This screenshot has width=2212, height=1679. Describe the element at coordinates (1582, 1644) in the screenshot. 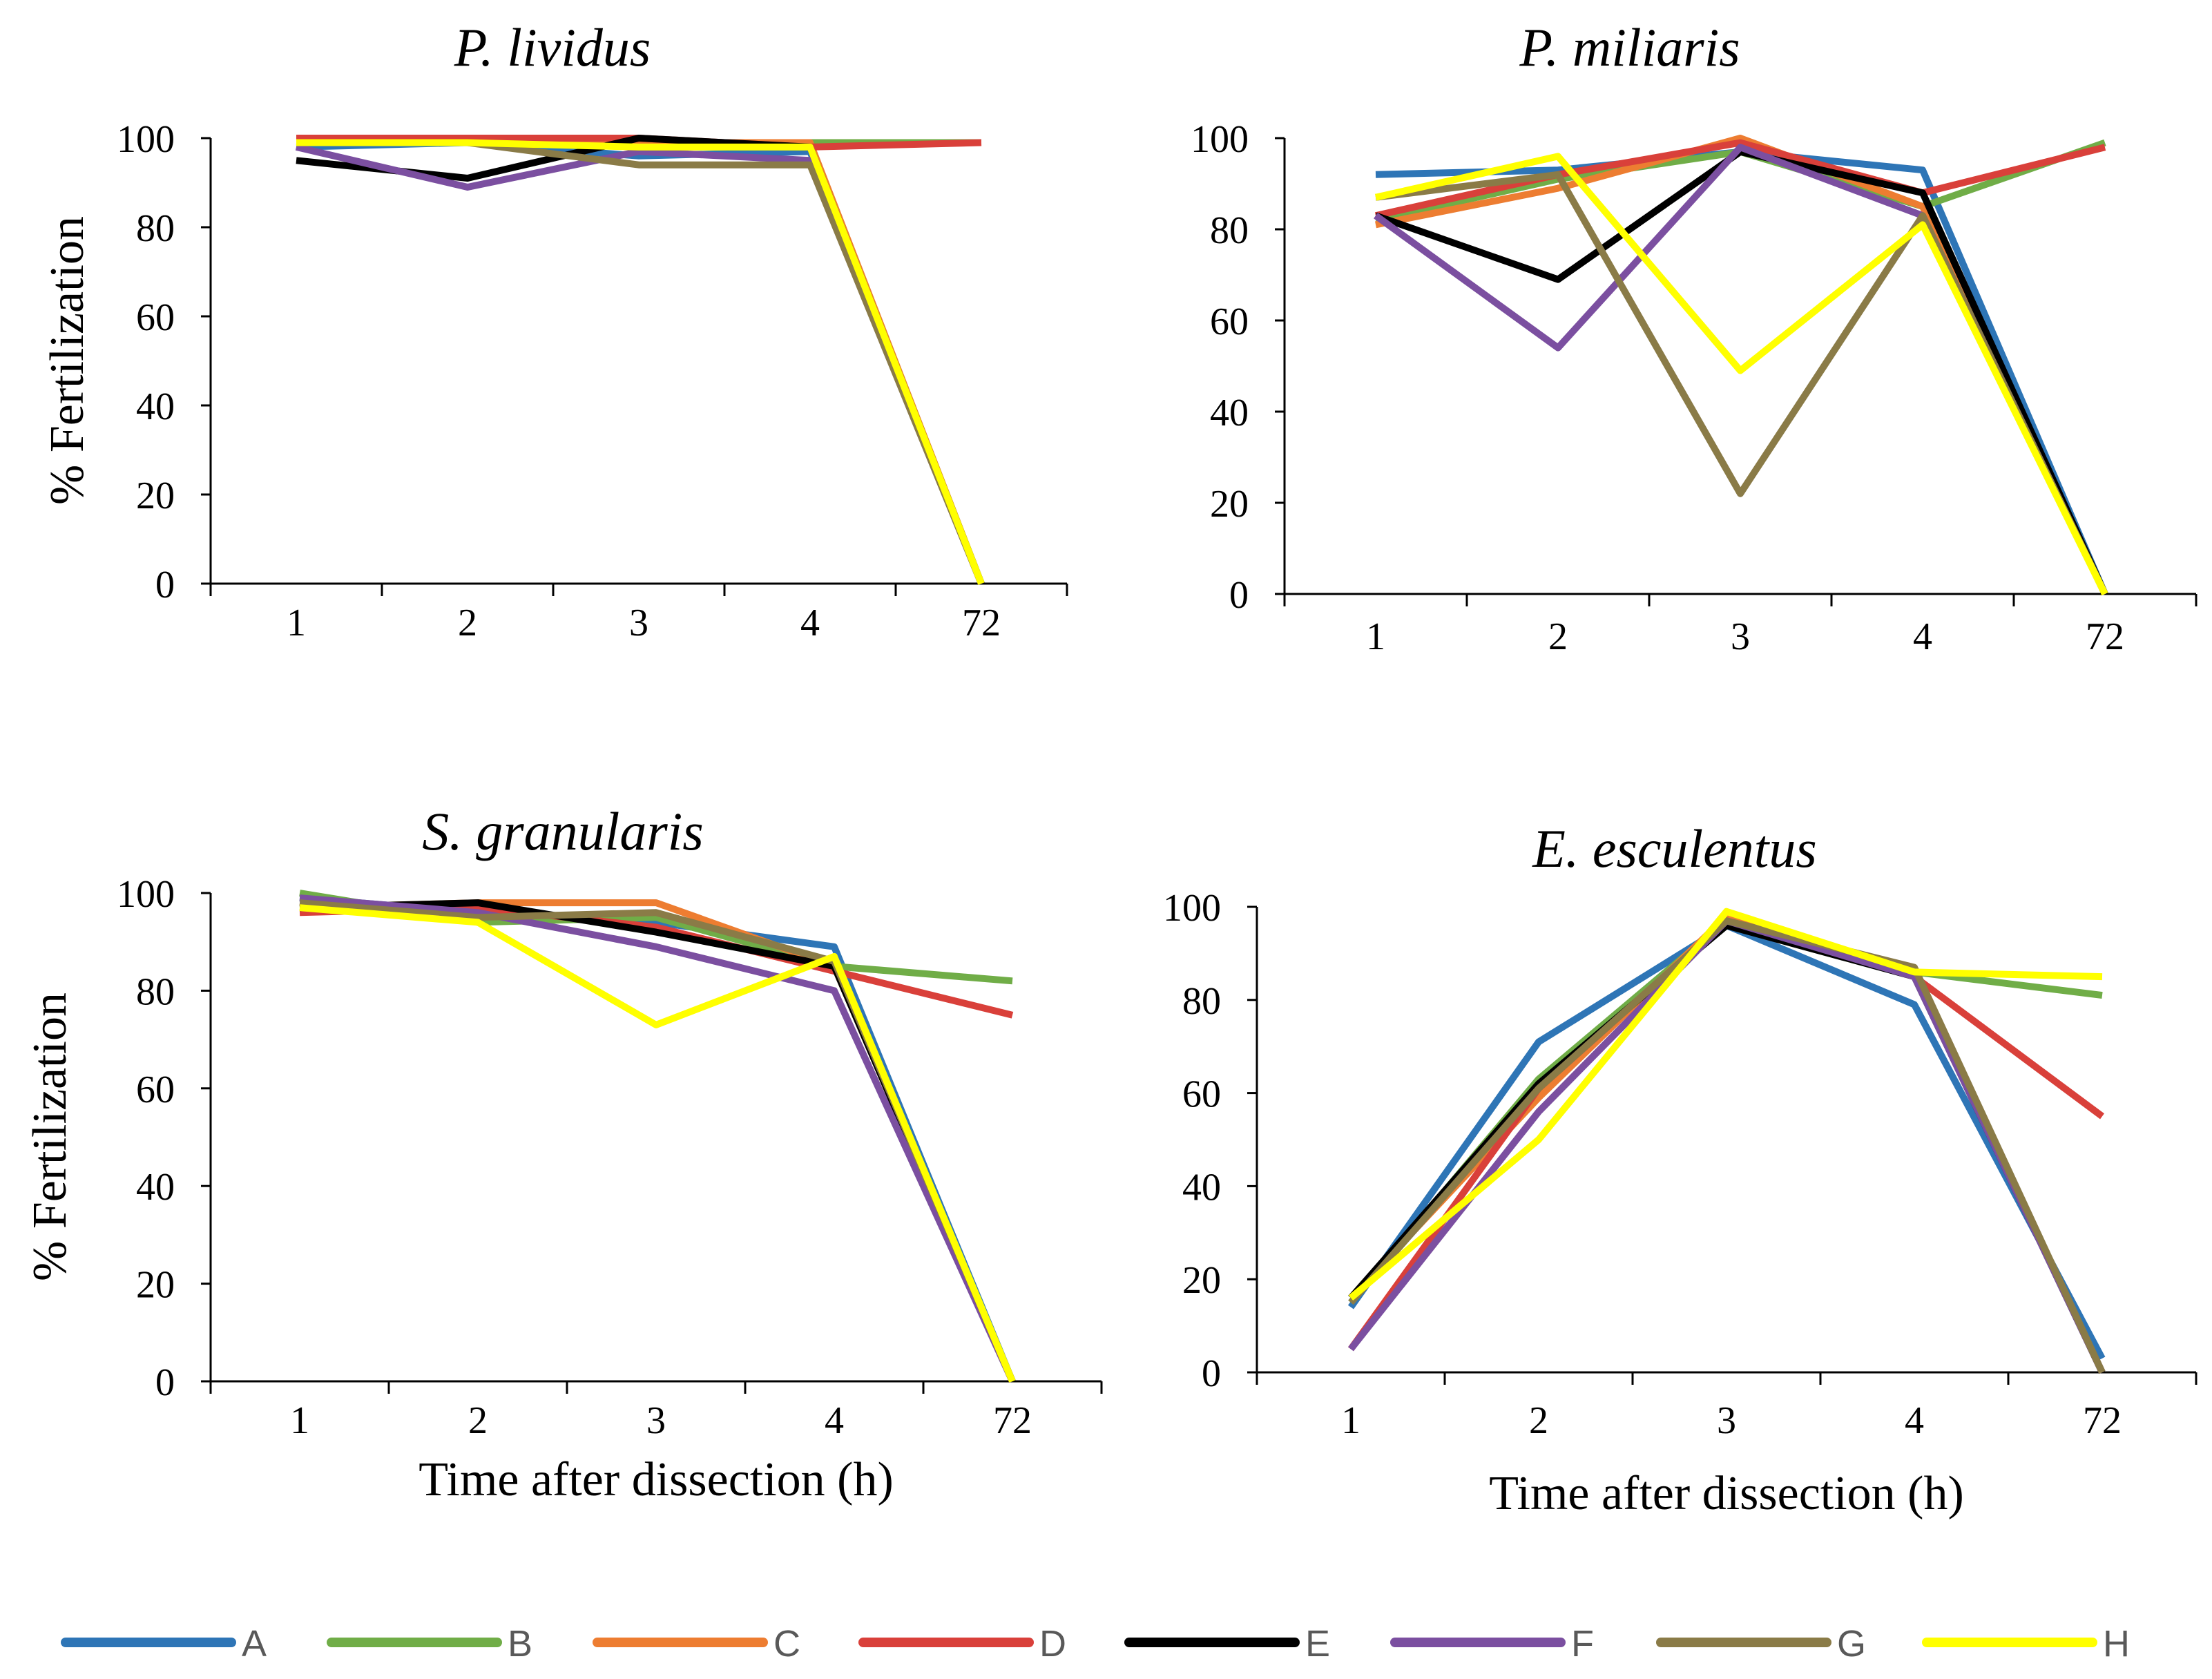

I see `legend-label: F` at that location.